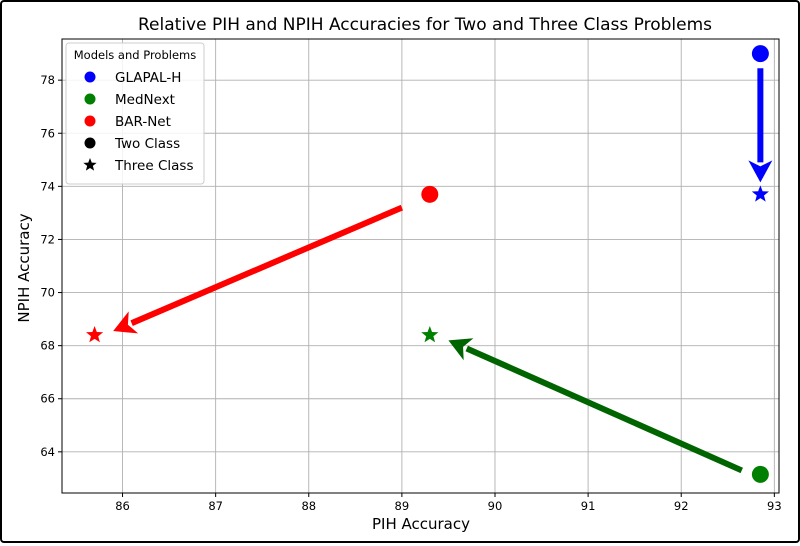  What do you see at coordinates (760, 193) in the screenshot?
I see `marker-glapal-h-three-class` at bounding box center [760, 193].